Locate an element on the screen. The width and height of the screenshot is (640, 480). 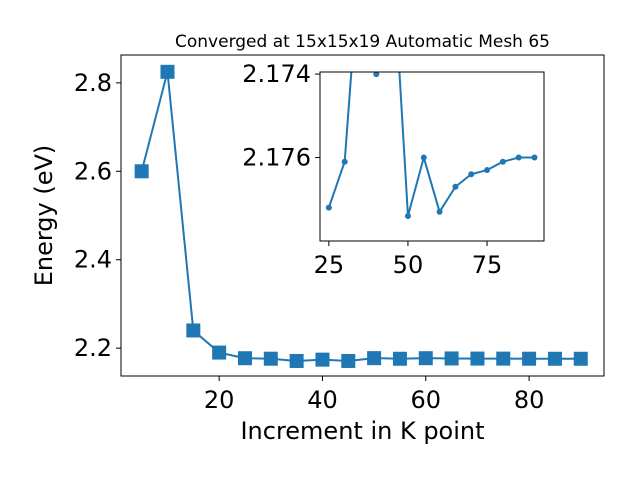
series is located at coordinates (431, 145).